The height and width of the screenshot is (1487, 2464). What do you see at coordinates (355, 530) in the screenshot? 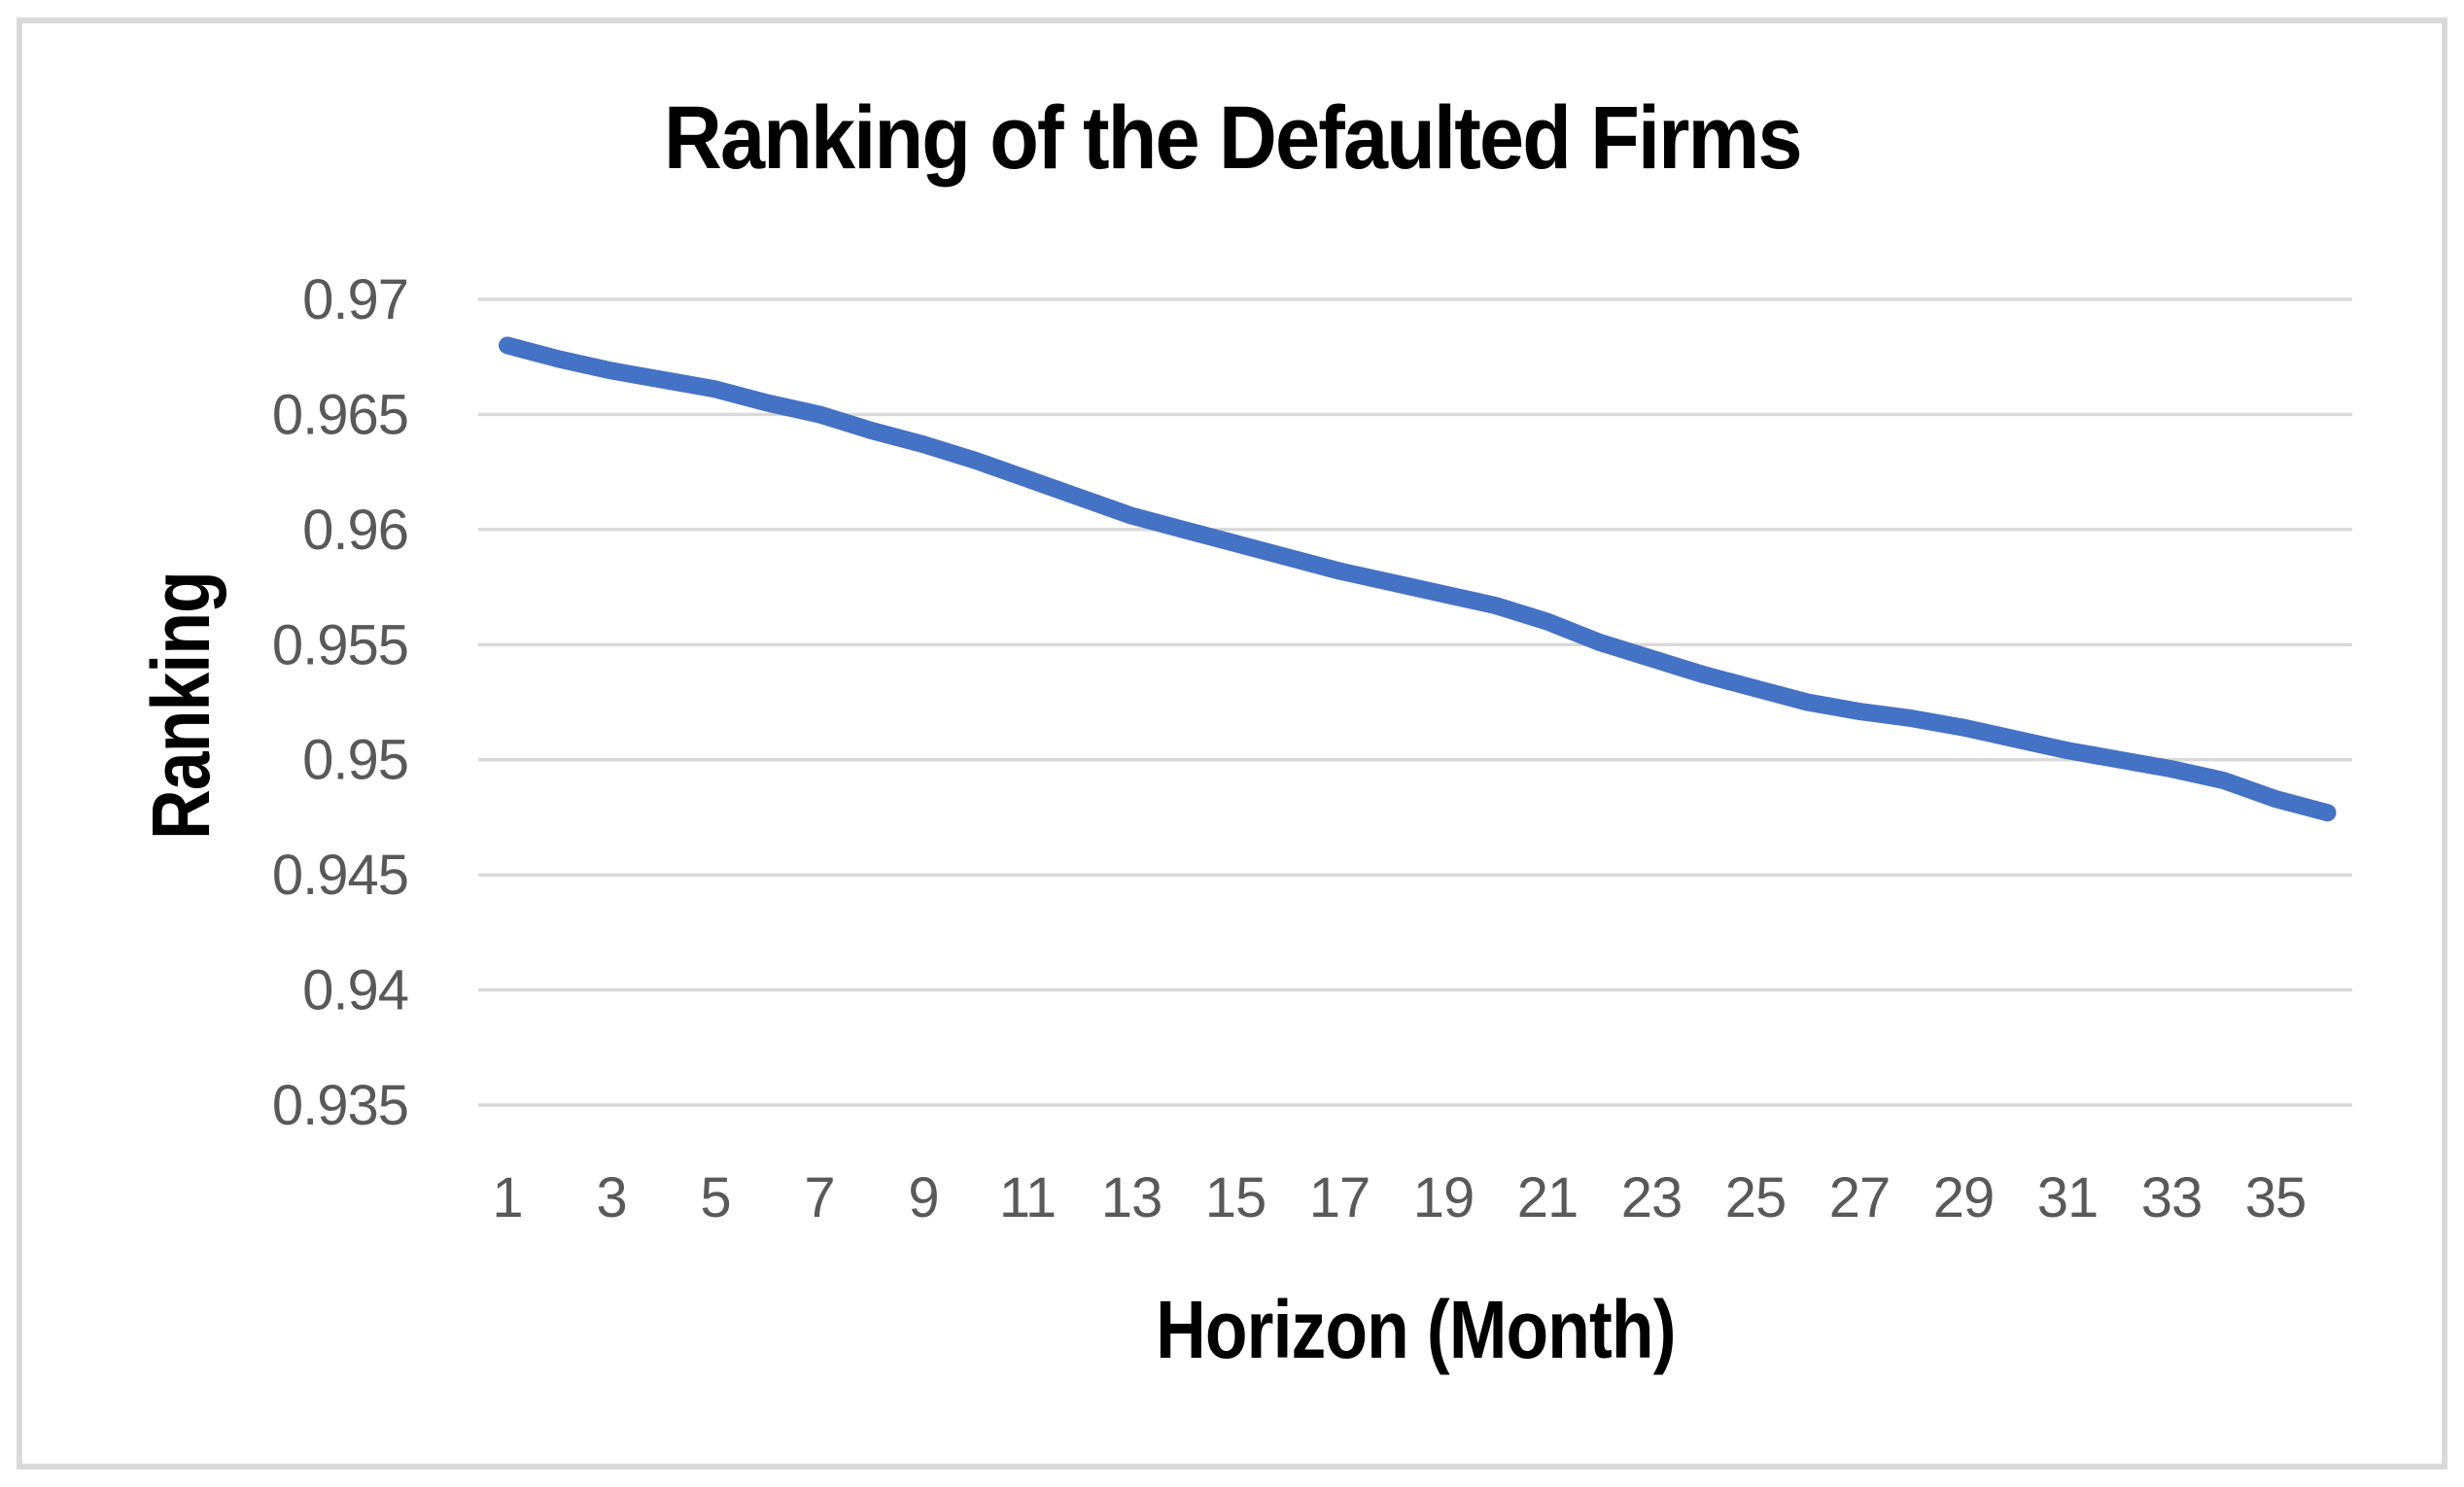
I see `y-tick-label: 0.96` at bounding box center [355, 530].